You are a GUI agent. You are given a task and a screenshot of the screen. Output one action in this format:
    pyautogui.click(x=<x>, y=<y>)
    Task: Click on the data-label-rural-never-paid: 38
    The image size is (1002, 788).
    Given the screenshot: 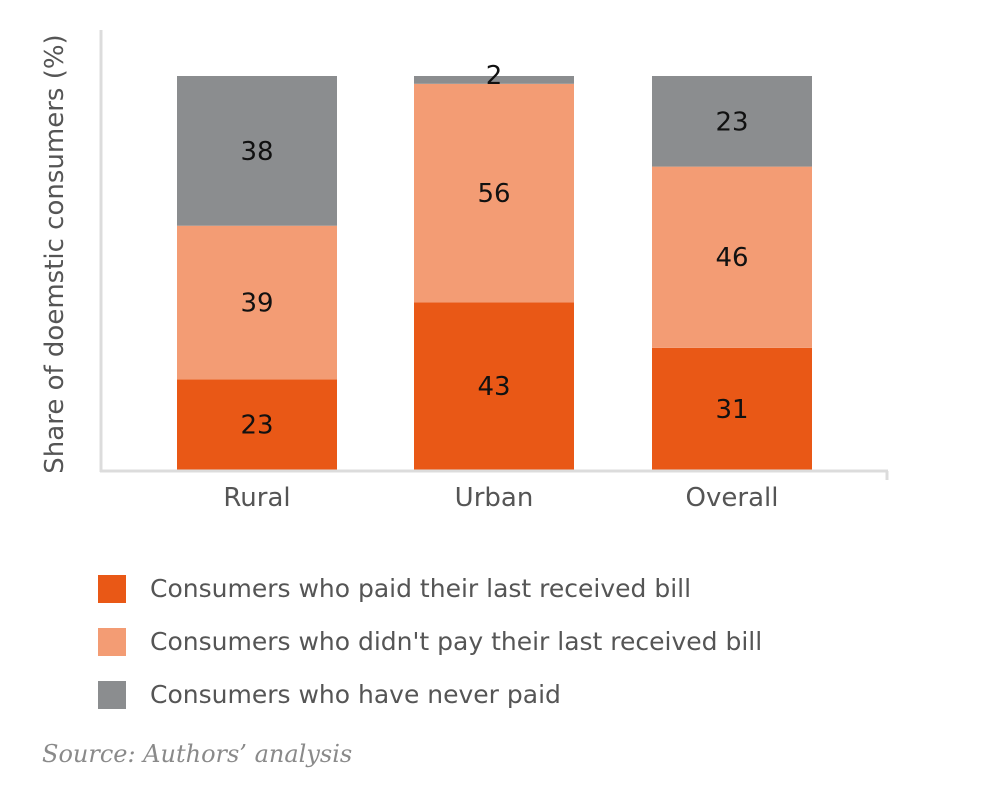 What is the action you would take?
    pyautogui.click(x=256, y=152)
    